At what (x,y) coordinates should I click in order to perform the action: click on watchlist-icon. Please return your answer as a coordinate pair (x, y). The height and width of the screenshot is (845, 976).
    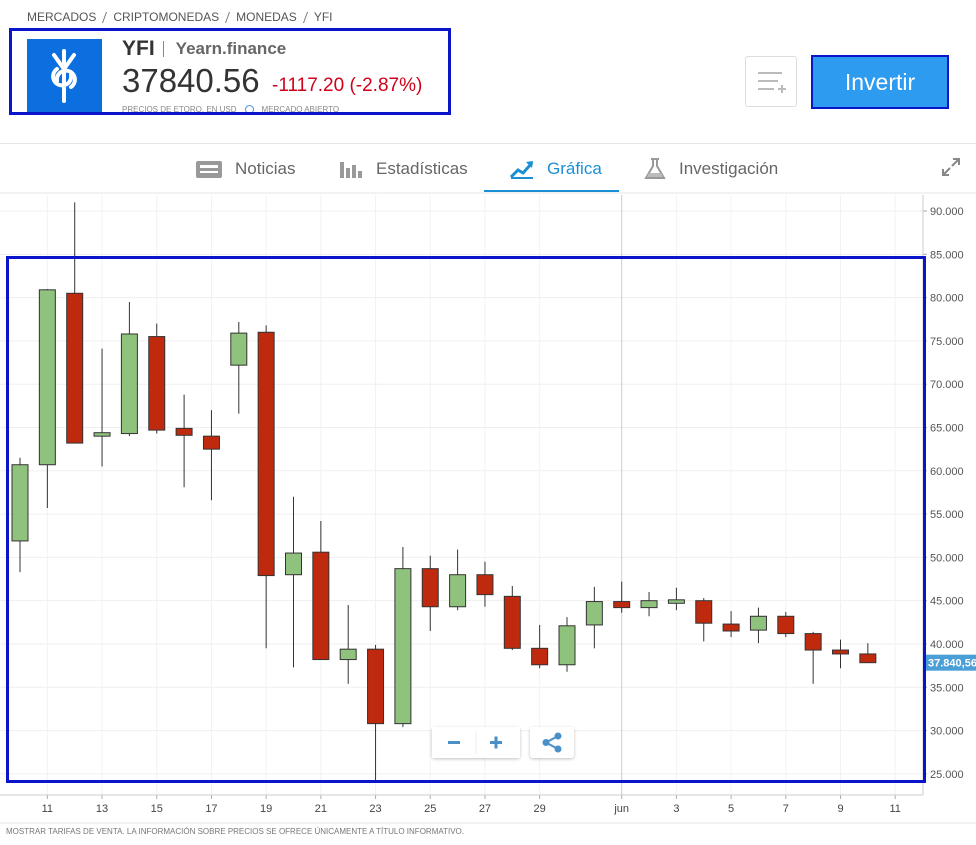
    Looking at the image, I should click on (772, 82).